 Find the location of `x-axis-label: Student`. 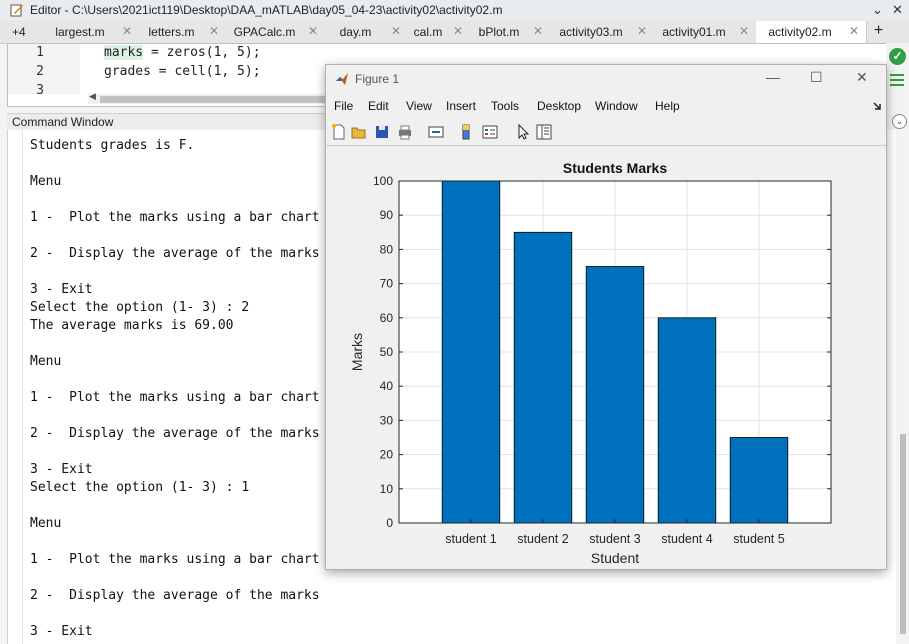

x-axis-label: Student is located at coordinates (615, 558).